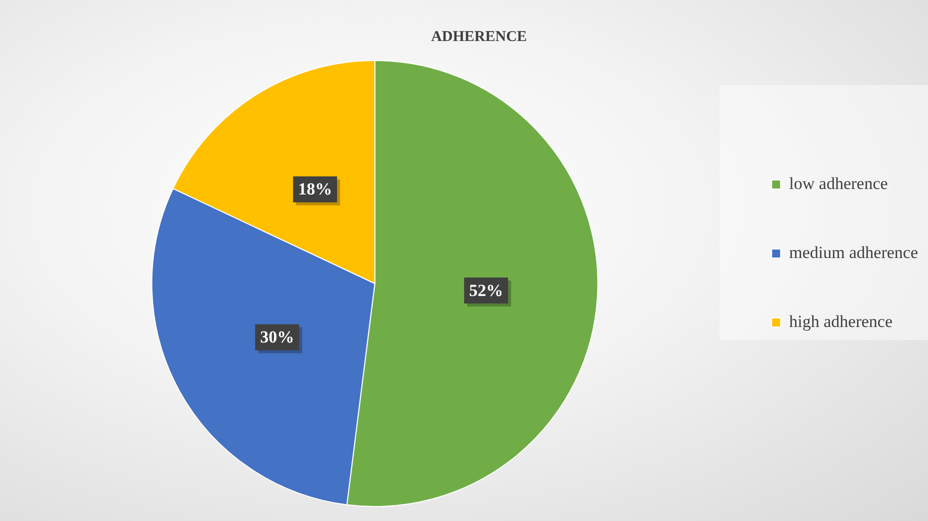 The width and height of the screenshot is (928, 521). Describe the element at coordinates (838, 183) in the screenshot. I see `legend-label: low adherence` at that location.